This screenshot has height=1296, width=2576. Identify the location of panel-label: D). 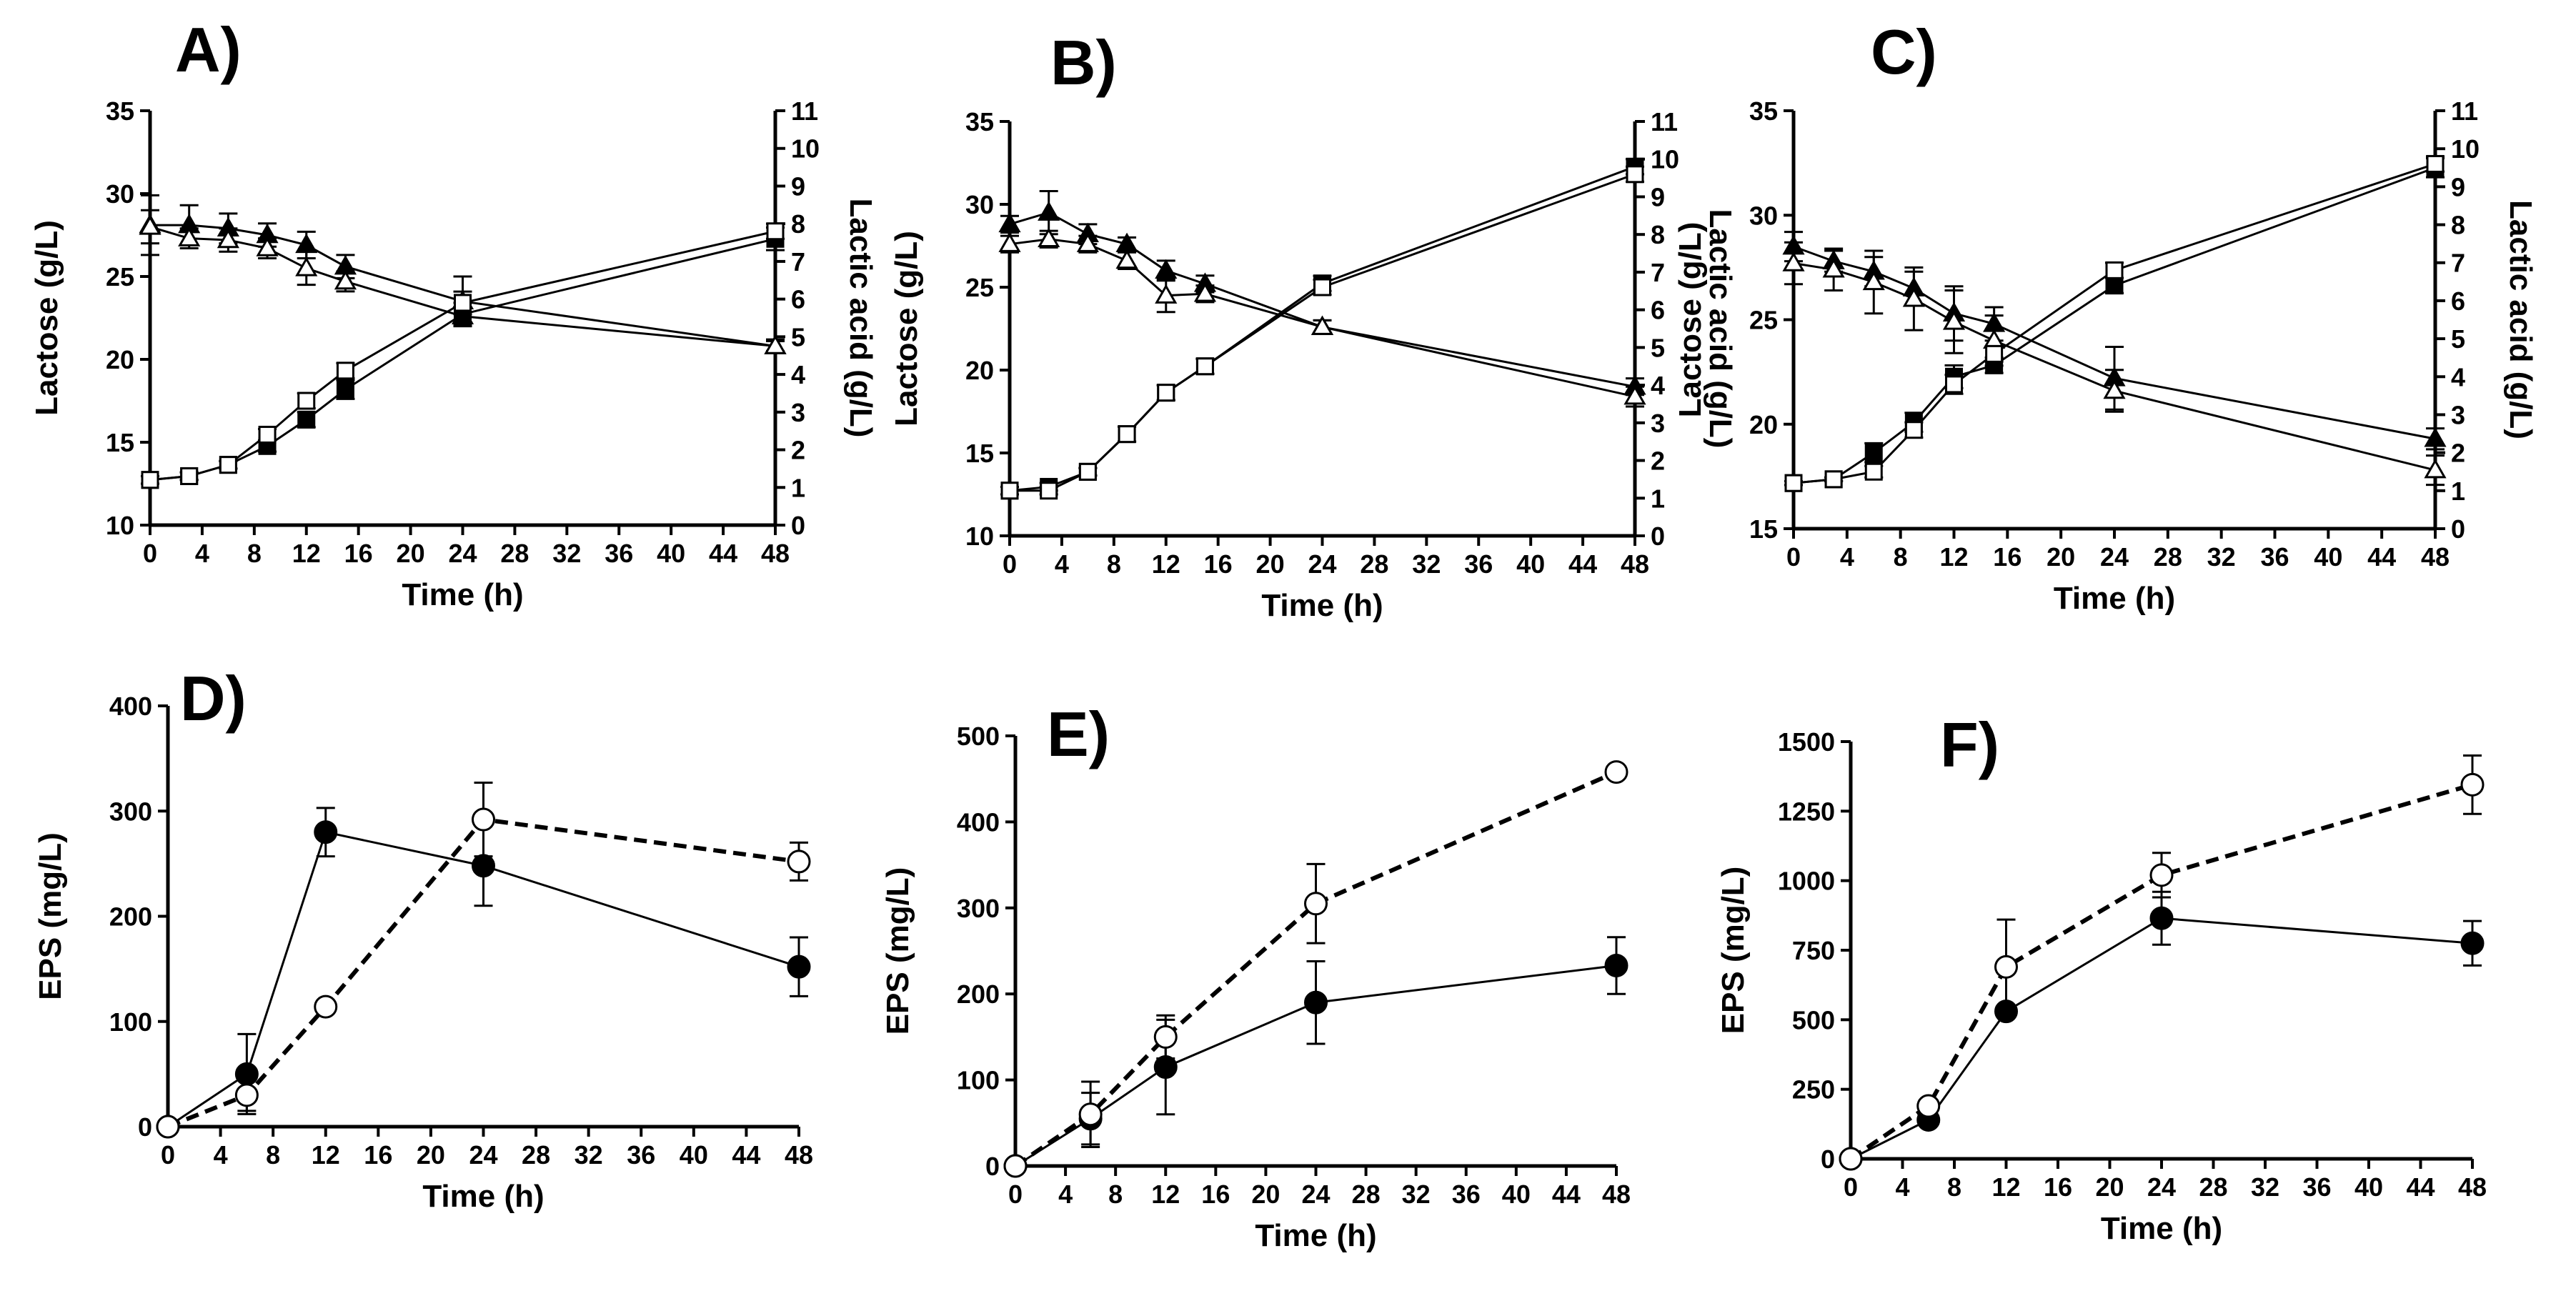
(213, 698).